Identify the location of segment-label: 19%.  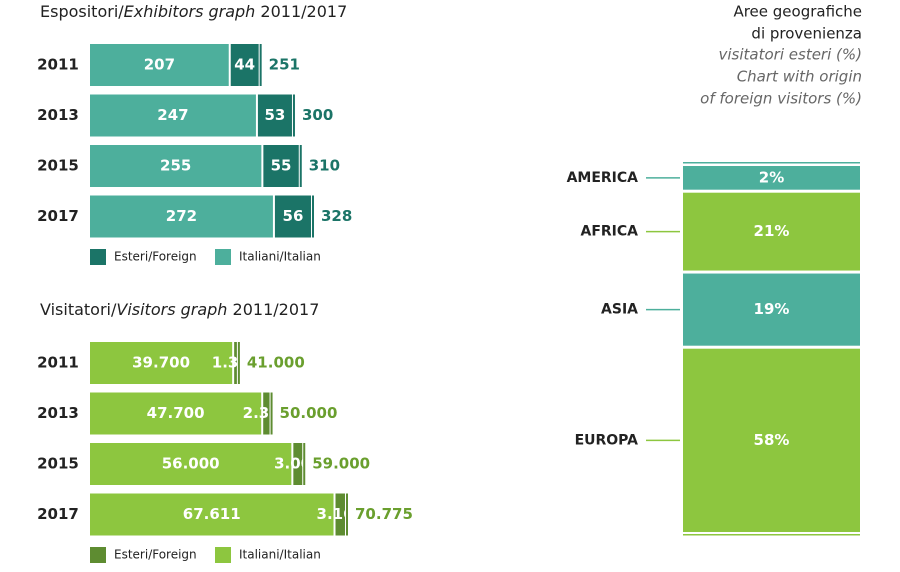
(772, 309).